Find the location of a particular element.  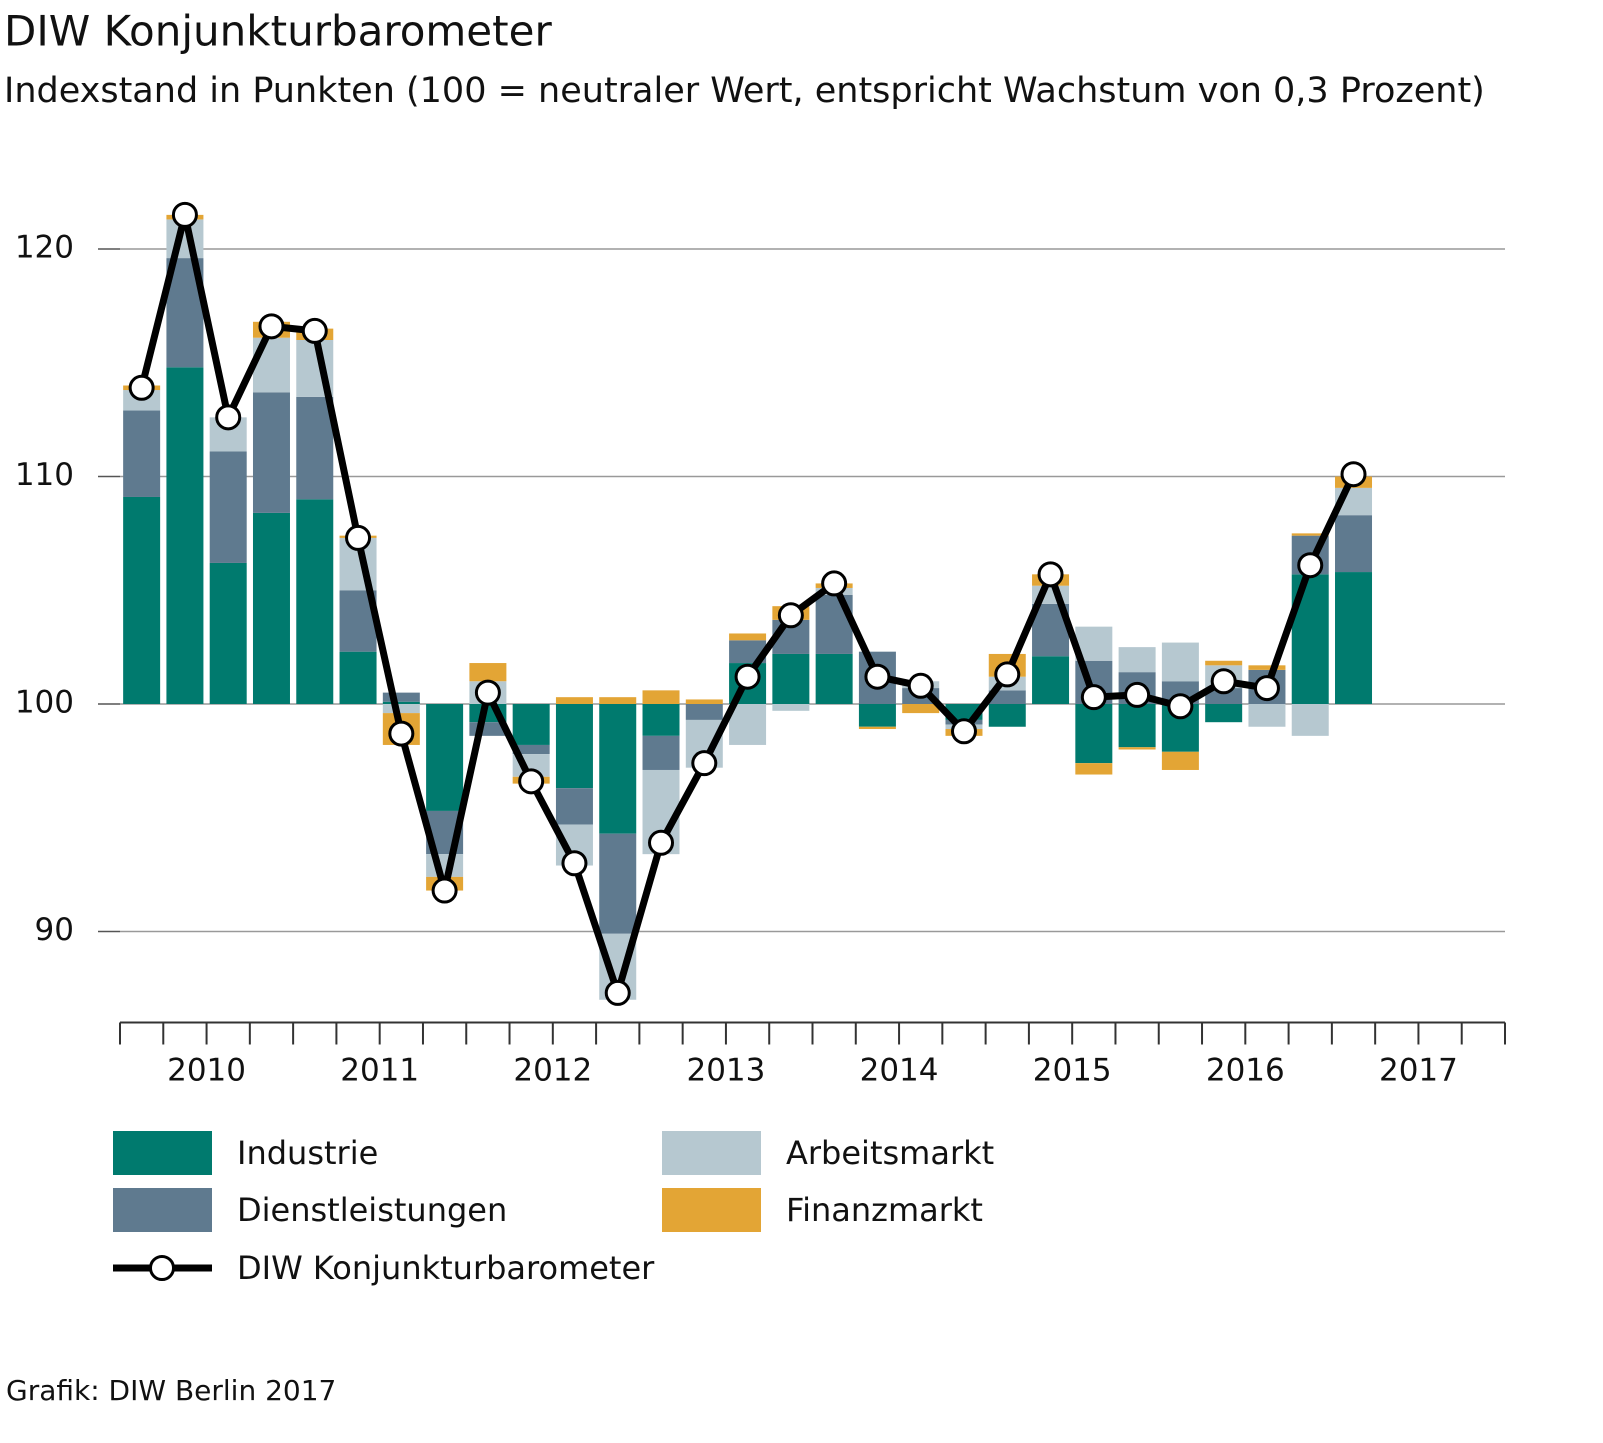

source: Grafik: DIW Berlin 2017 is located at coordinates (171, 1390).